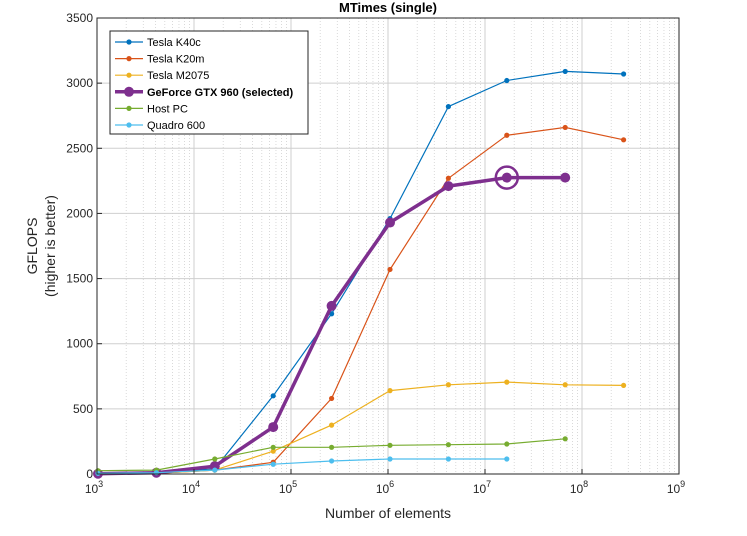 Image resolution: width=747 pixels, height=536 pixels. I want to click on legend-item: Tesla M2075, so click(162, 76).